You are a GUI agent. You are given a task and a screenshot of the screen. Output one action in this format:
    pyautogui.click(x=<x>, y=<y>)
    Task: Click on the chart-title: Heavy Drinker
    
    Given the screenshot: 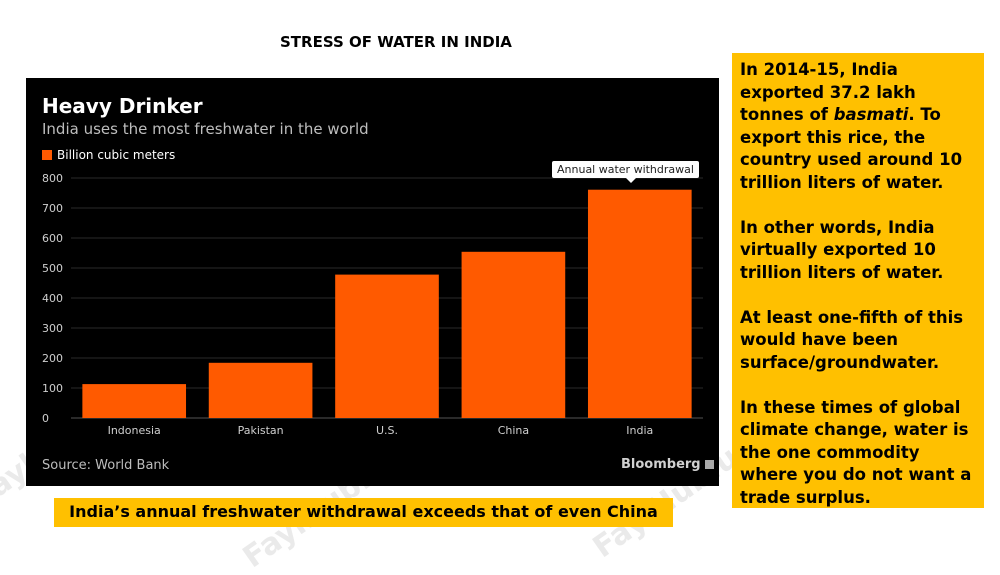 What is the action you would take?
    pyautogui.click(x=122, y=106)
    